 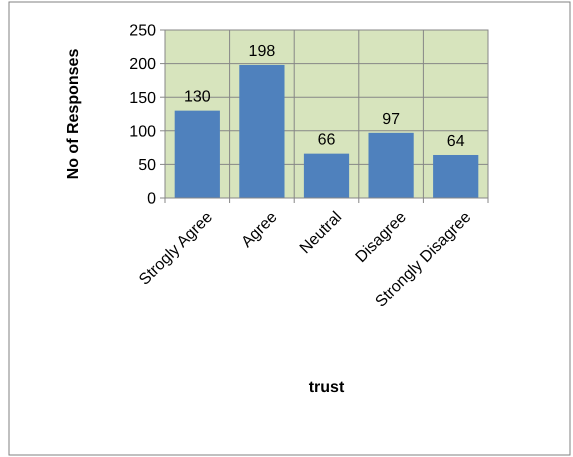 What do you see at coordinates (455, 141) in the screenshot?
I see `data-label: 64` at bounding box center [455, 141].